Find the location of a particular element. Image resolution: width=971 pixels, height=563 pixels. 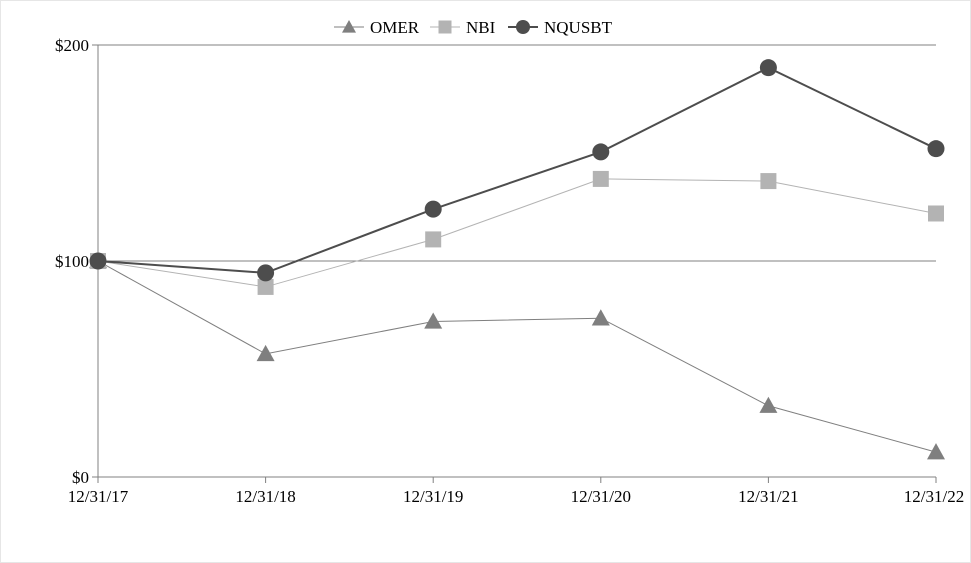

y-tick-label: $0 is located at coordinates (80, 477).